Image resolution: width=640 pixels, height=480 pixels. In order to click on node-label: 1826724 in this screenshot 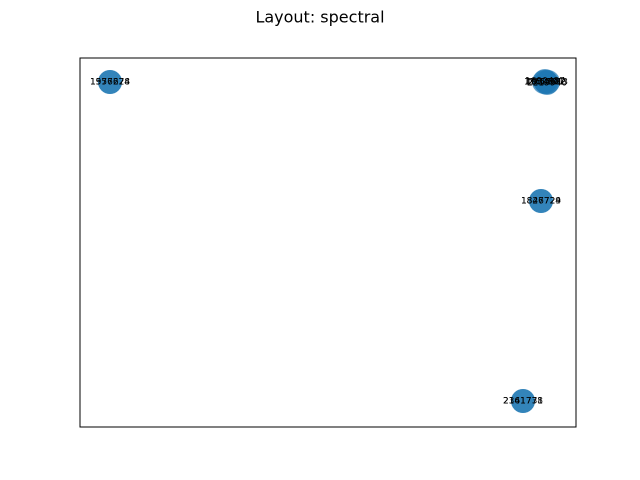, I will do `click(541, 202)`.